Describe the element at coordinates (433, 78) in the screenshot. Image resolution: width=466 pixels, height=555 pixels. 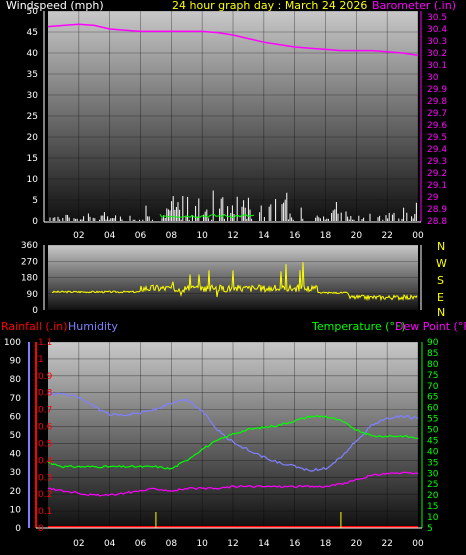
I see `baro-tick-label: 30` at that location.